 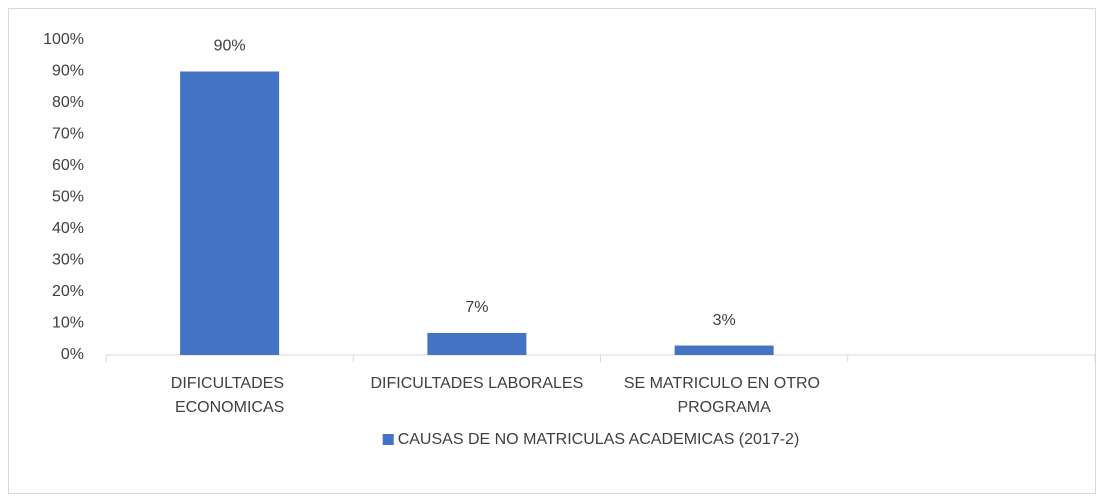 I want to click on y-tick-label: 30%, so click(x=68, y=260).